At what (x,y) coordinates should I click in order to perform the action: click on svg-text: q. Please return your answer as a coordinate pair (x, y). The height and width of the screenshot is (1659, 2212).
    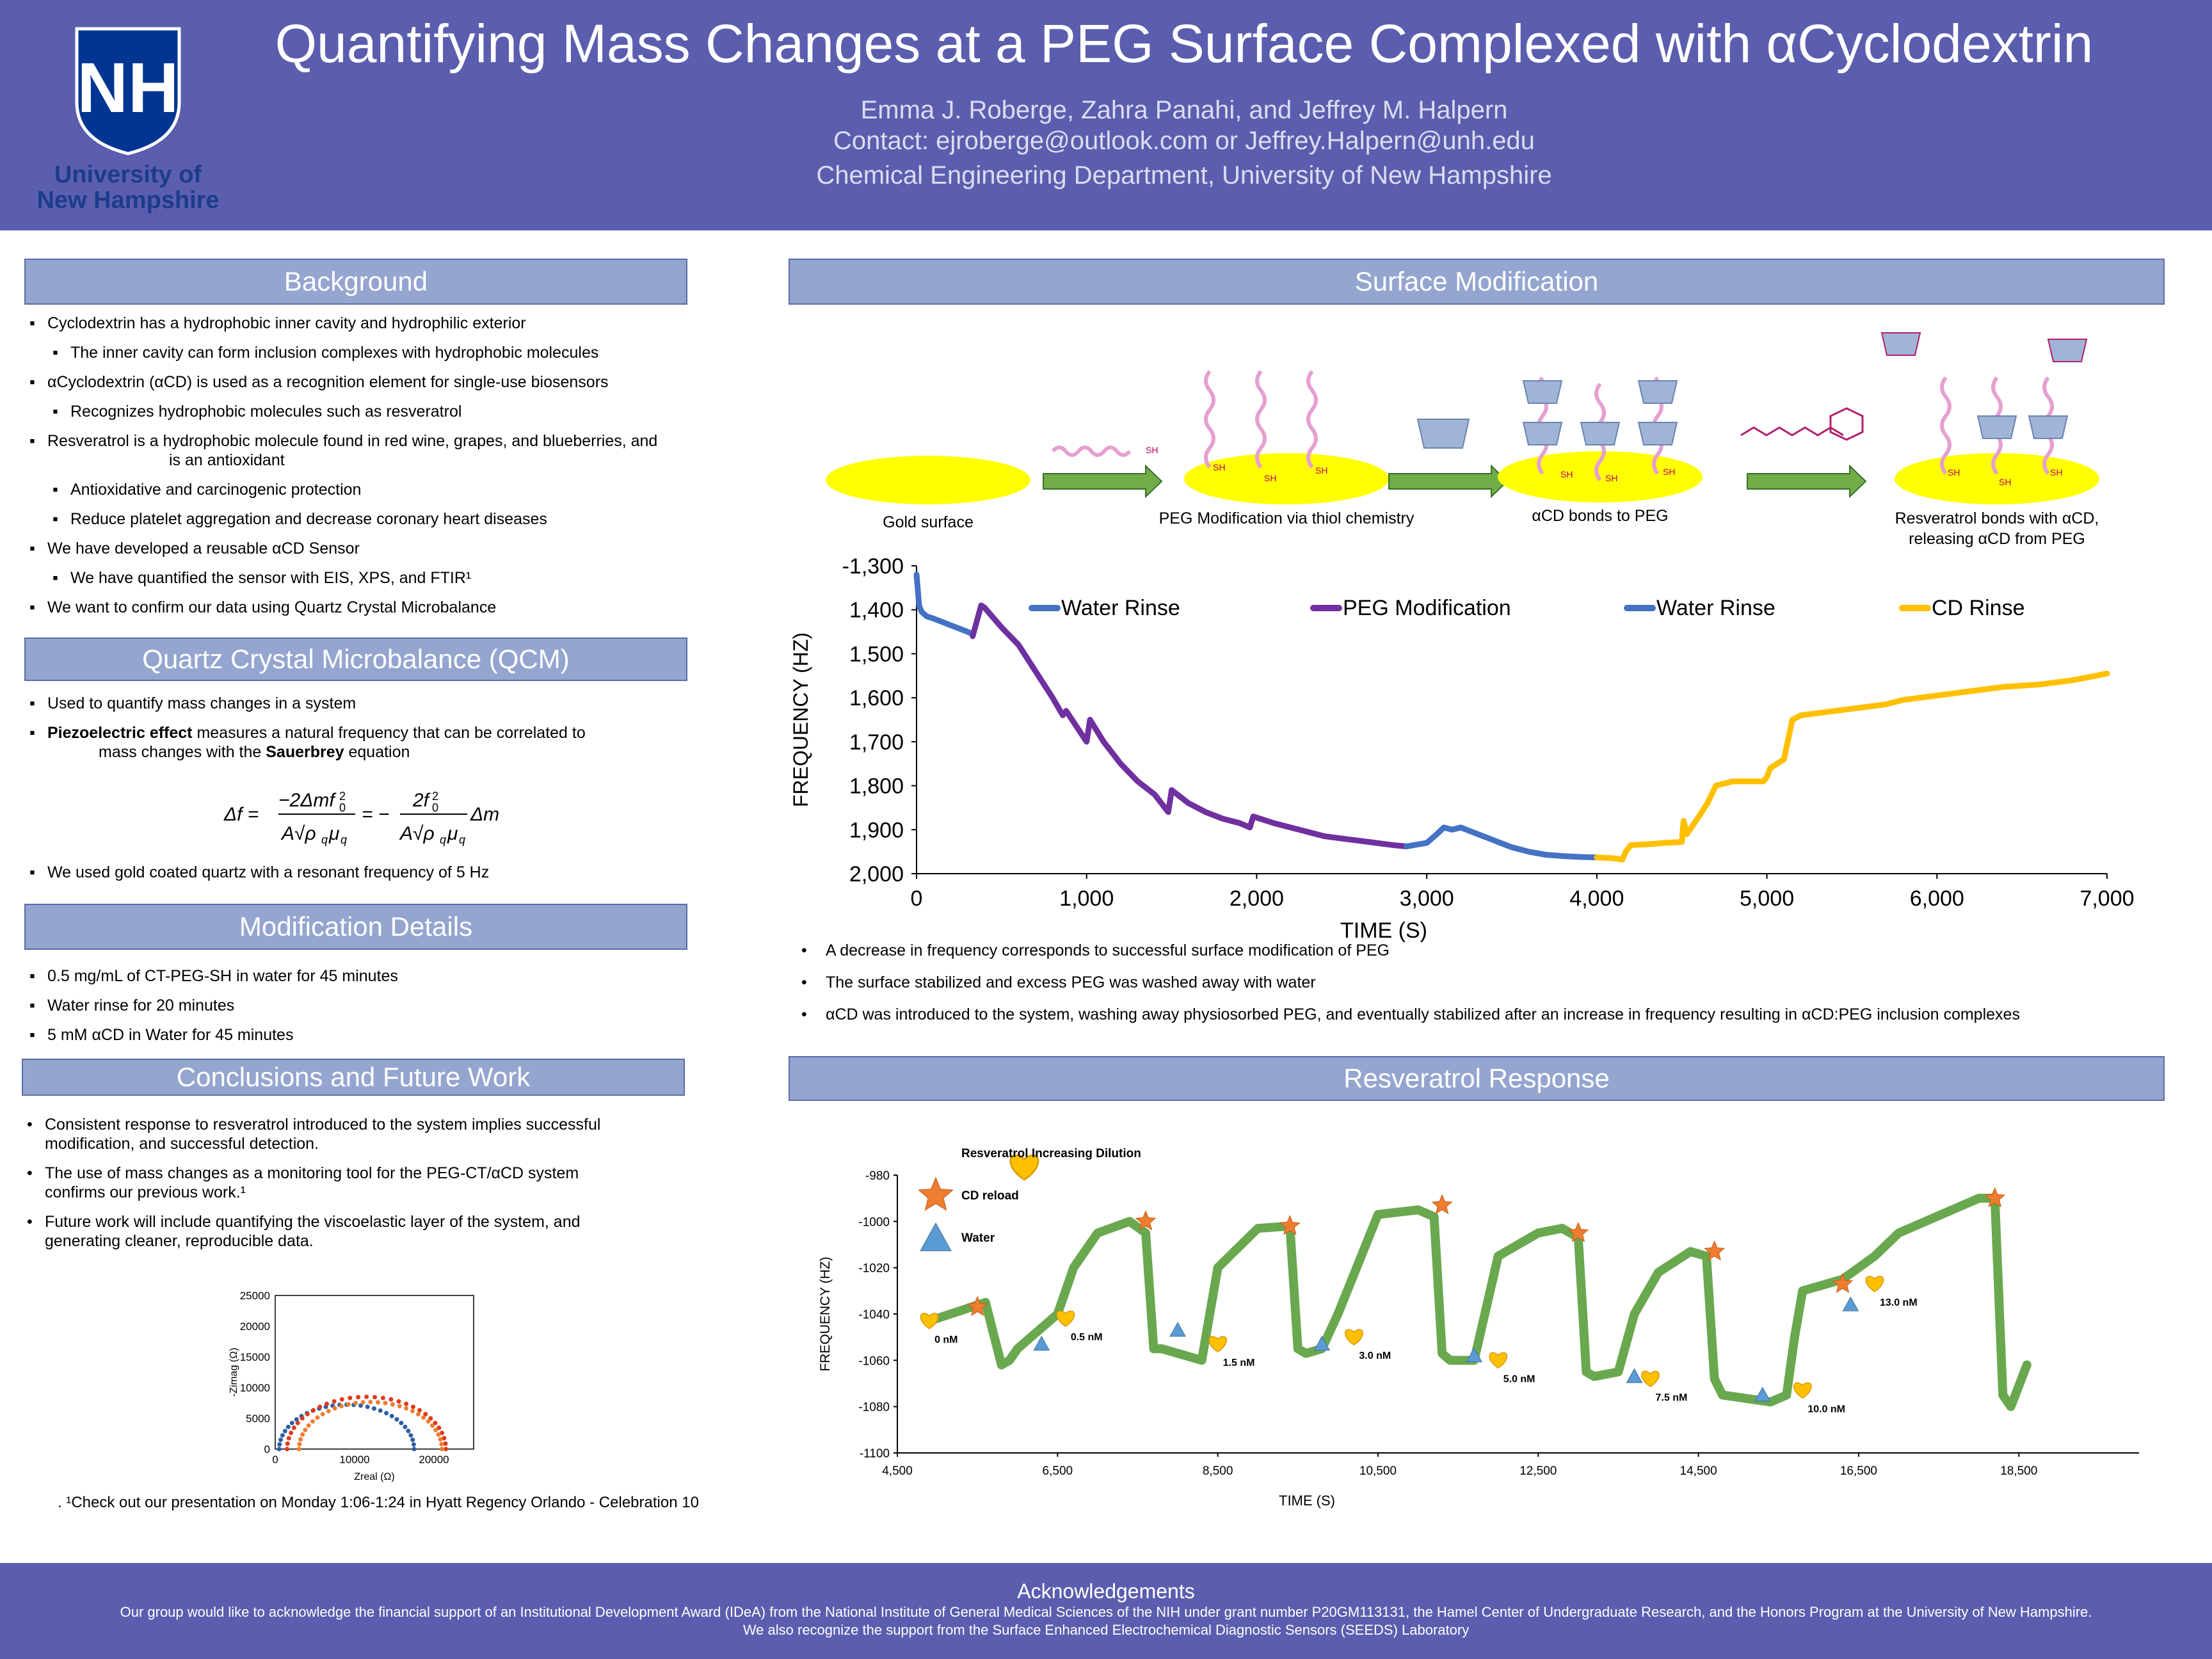
    Looking at the image, I should click on (462, 839).